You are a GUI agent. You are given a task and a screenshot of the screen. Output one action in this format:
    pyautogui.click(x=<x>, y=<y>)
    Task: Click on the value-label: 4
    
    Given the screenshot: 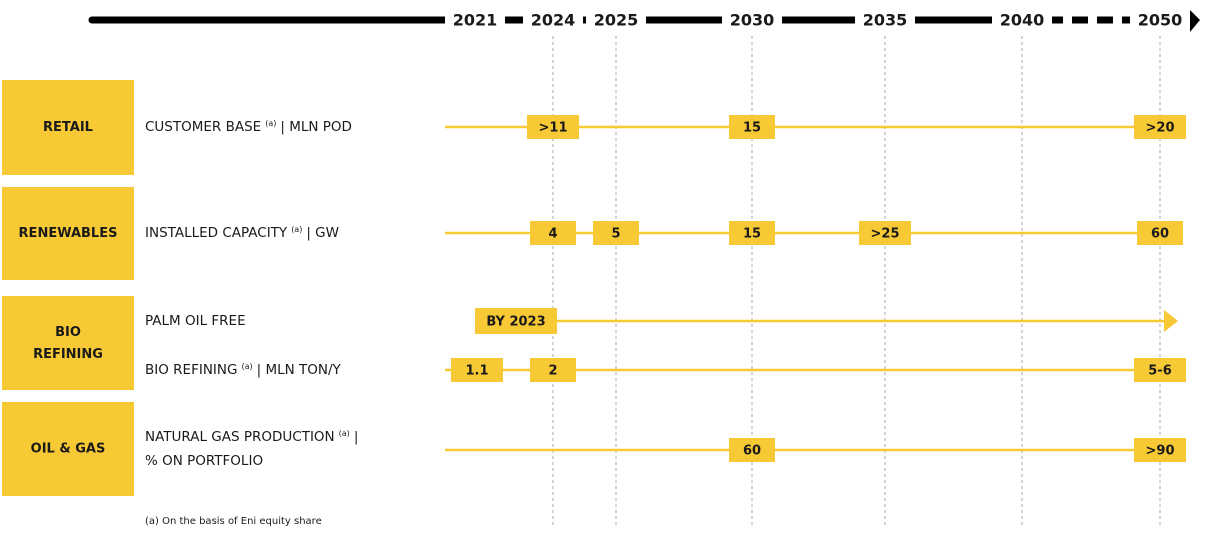 What is the action you would take?
    pyautogui.click(x=552, y=234)
    